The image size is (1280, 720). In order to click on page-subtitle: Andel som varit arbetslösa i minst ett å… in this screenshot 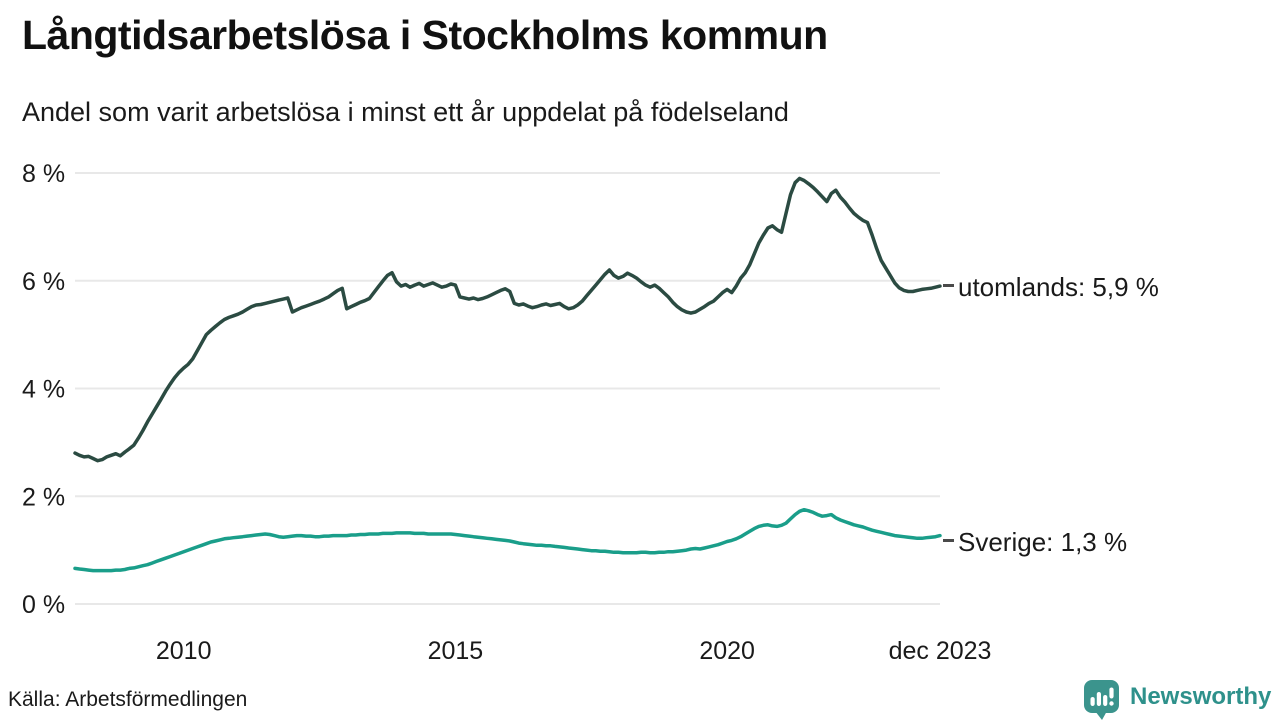, I will do `click(405, 112)`.